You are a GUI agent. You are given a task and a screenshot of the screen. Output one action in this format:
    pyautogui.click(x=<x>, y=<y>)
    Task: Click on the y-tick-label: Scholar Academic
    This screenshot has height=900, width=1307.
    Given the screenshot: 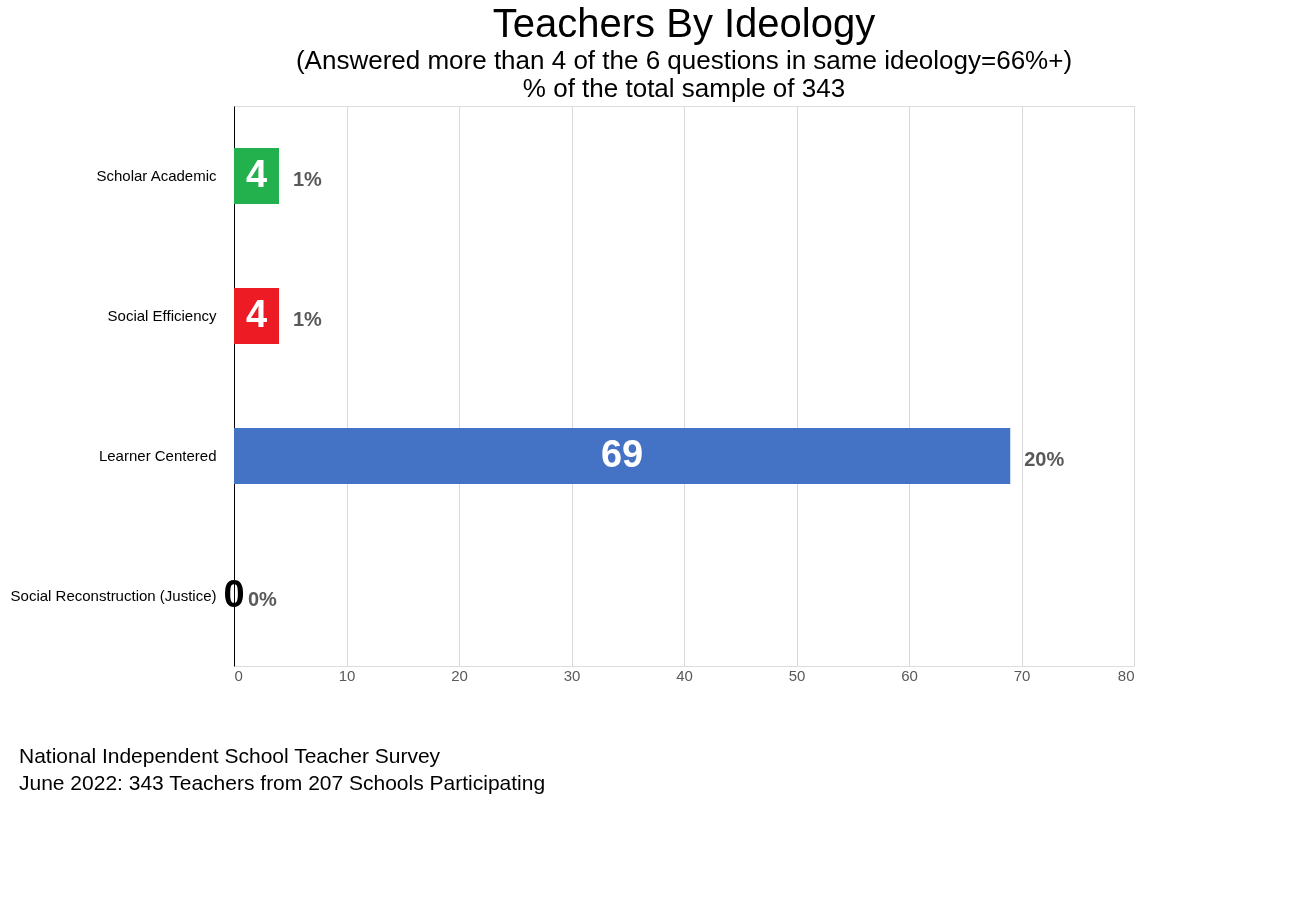 What is the action you would take?
    pyautogui.click(x=156, y=175)
    